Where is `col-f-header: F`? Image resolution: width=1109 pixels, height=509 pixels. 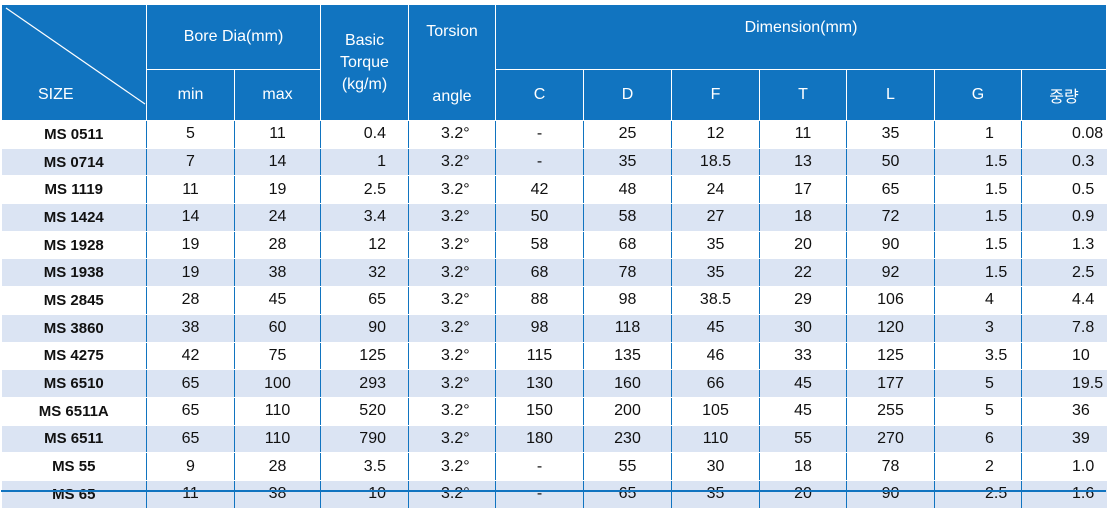
col-f-header: F is located at coordinates (715, 95).